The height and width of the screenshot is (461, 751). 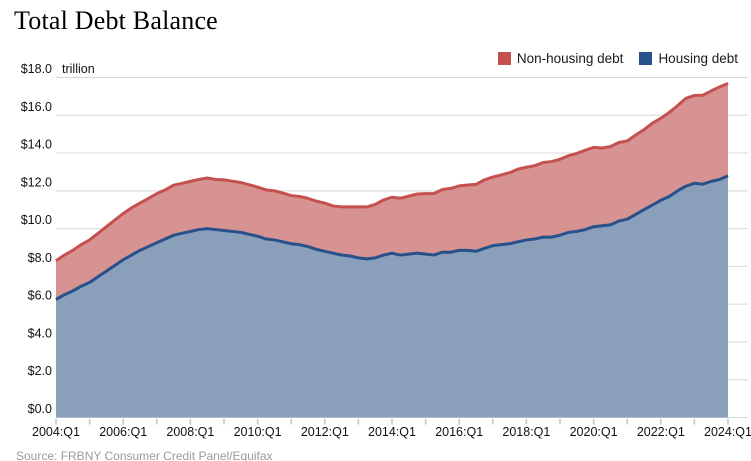 I want to click on y-tick-label: $12.0, so click(x=36, y=182).